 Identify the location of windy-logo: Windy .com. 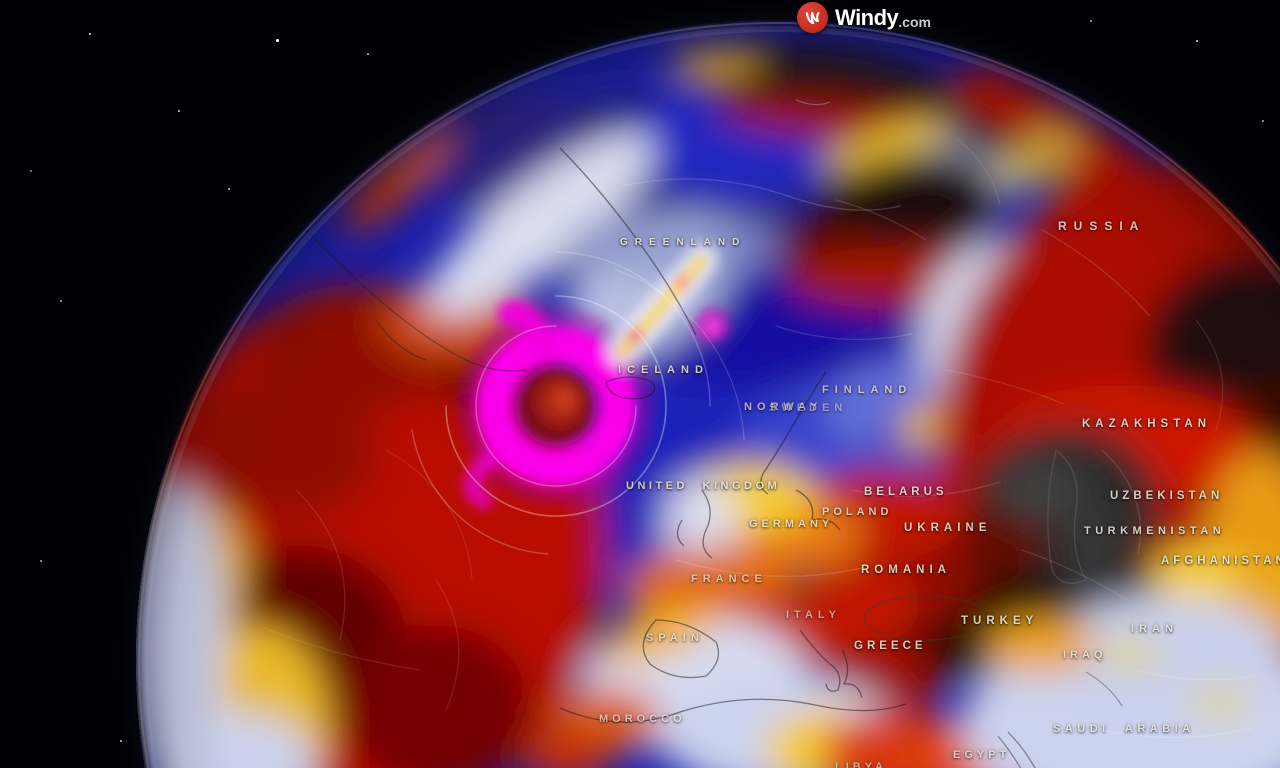
(864, 17).